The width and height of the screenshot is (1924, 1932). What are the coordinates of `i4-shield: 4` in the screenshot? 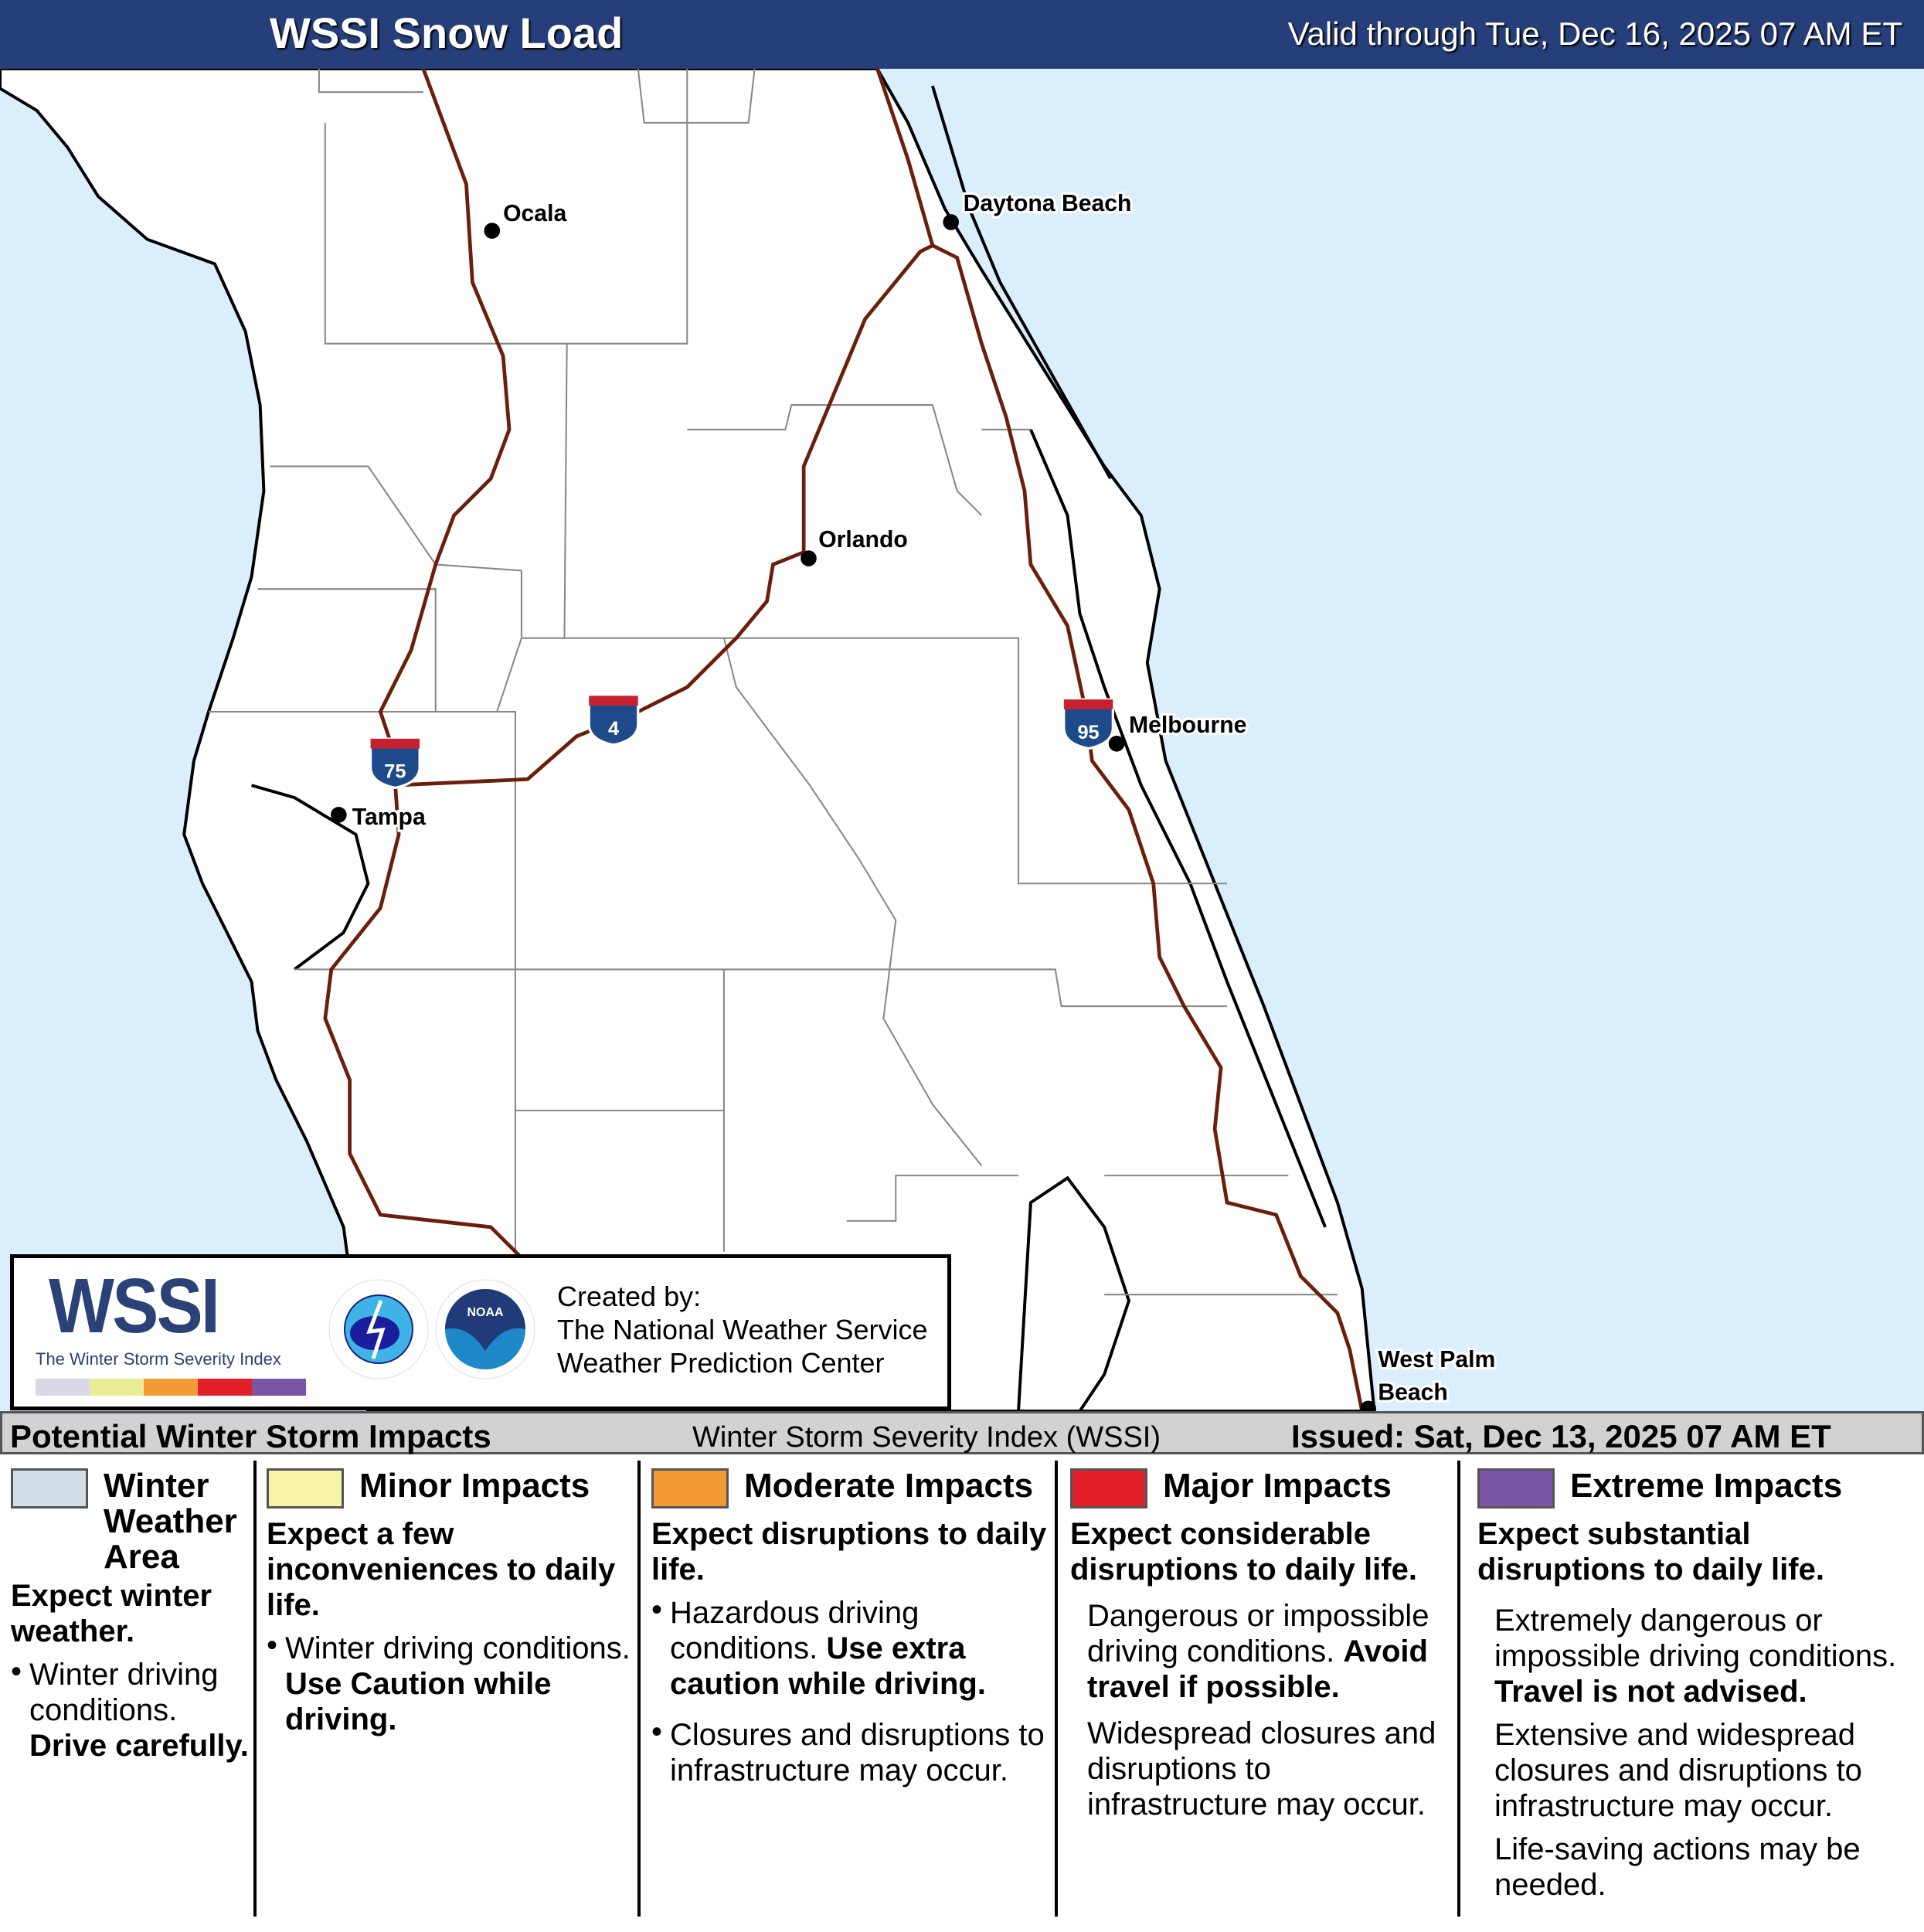 It's located at (613, 720).